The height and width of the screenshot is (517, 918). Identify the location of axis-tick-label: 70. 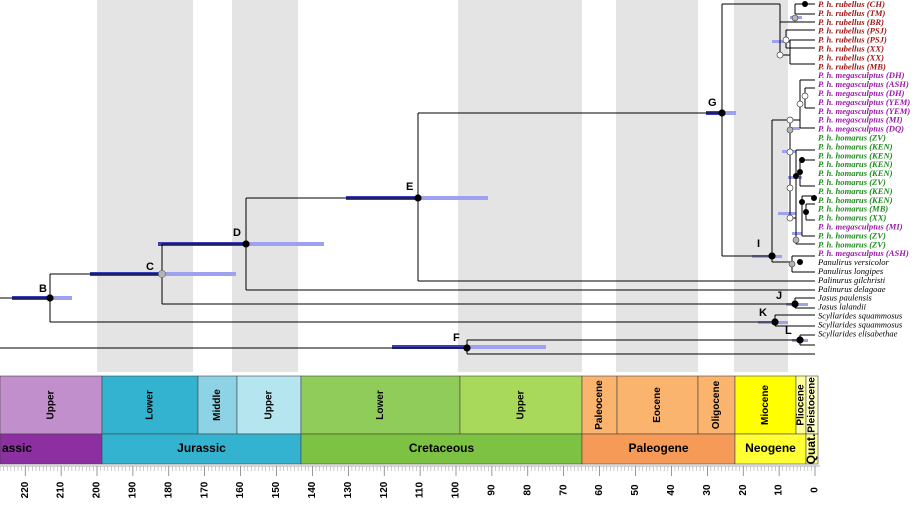
(563, 490).